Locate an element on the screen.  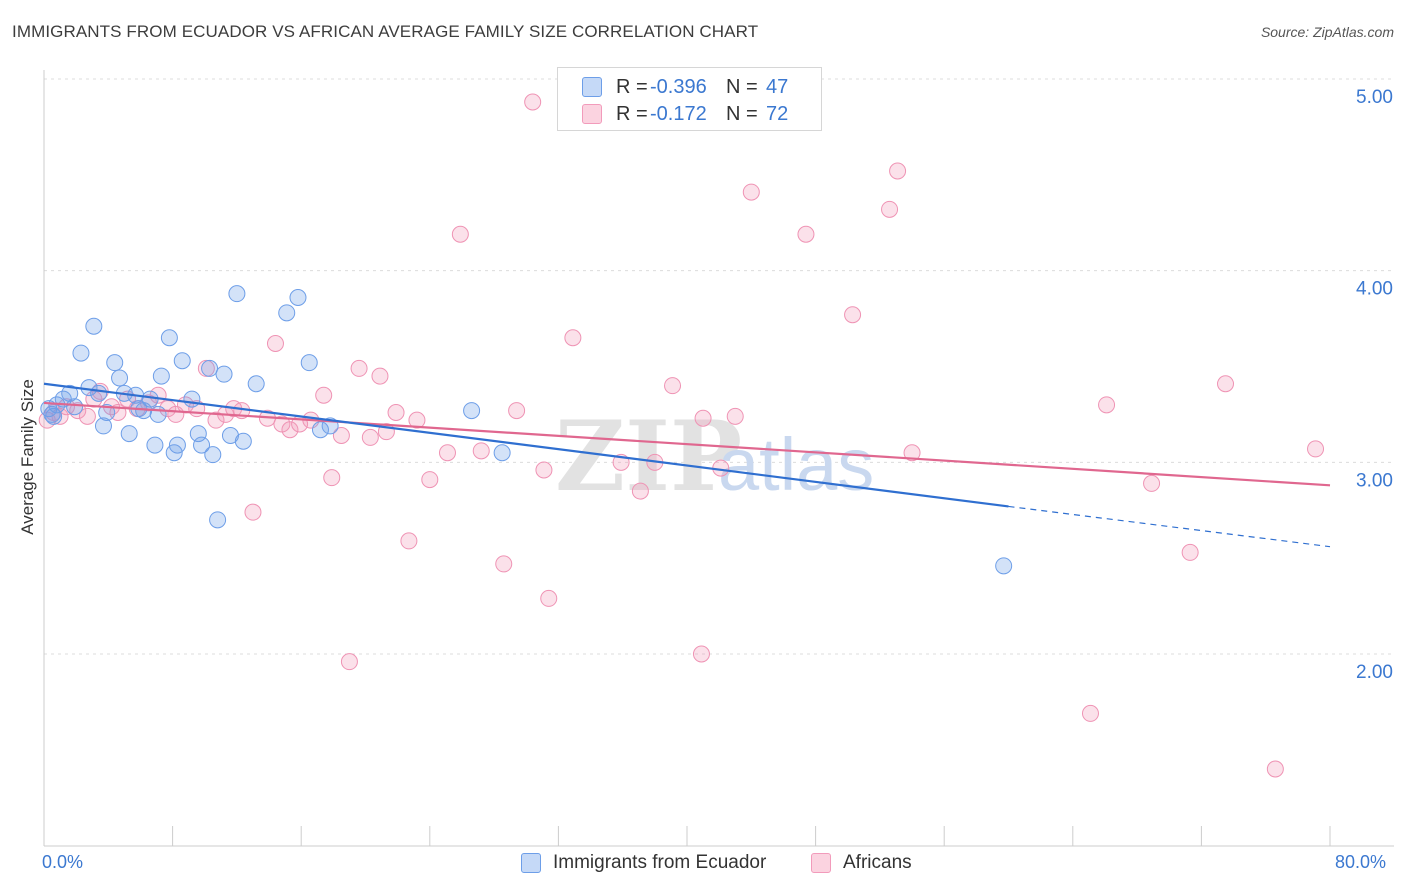
watermark-zip: ZIP is located at coordinates (648, 456).